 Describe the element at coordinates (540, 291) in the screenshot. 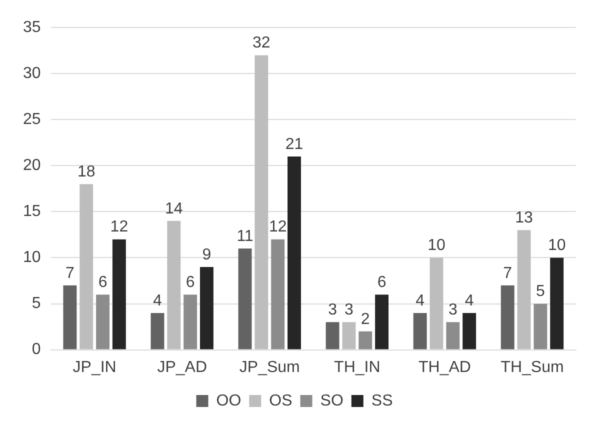

I see `data-label: 5` at that location.